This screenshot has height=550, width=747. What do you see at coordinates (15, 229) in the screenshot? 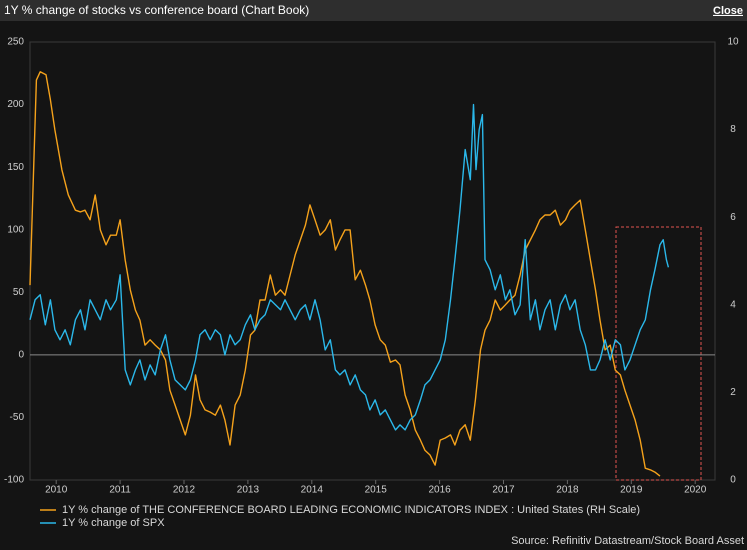
I see `y-tick-label: 100` at bounding box center [15, 229].